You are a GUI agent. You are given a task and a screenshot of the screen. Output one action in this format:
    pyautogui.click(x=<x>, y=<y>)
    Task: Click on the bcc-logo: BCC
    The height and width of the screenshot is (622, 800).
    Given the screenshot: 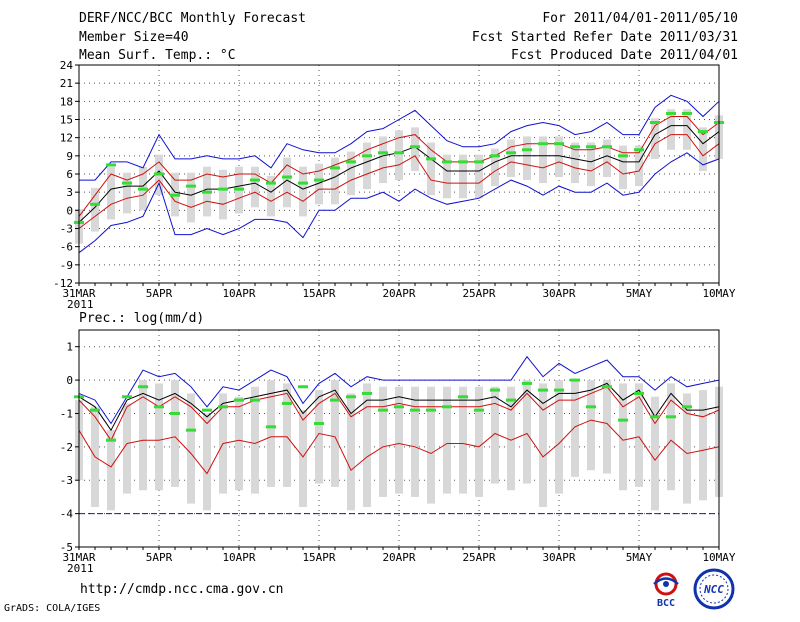 What is the action you would take?
    pyautogui.click(x=666, y=590)
    